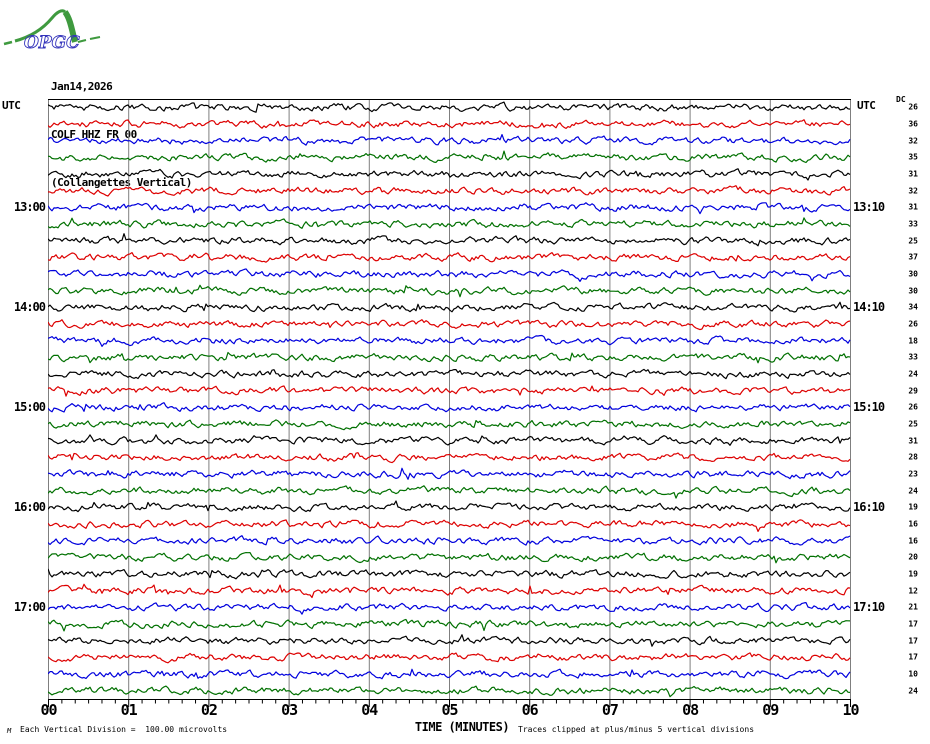  I want to click on opgc-logo: OPGC, so click(52, 31).